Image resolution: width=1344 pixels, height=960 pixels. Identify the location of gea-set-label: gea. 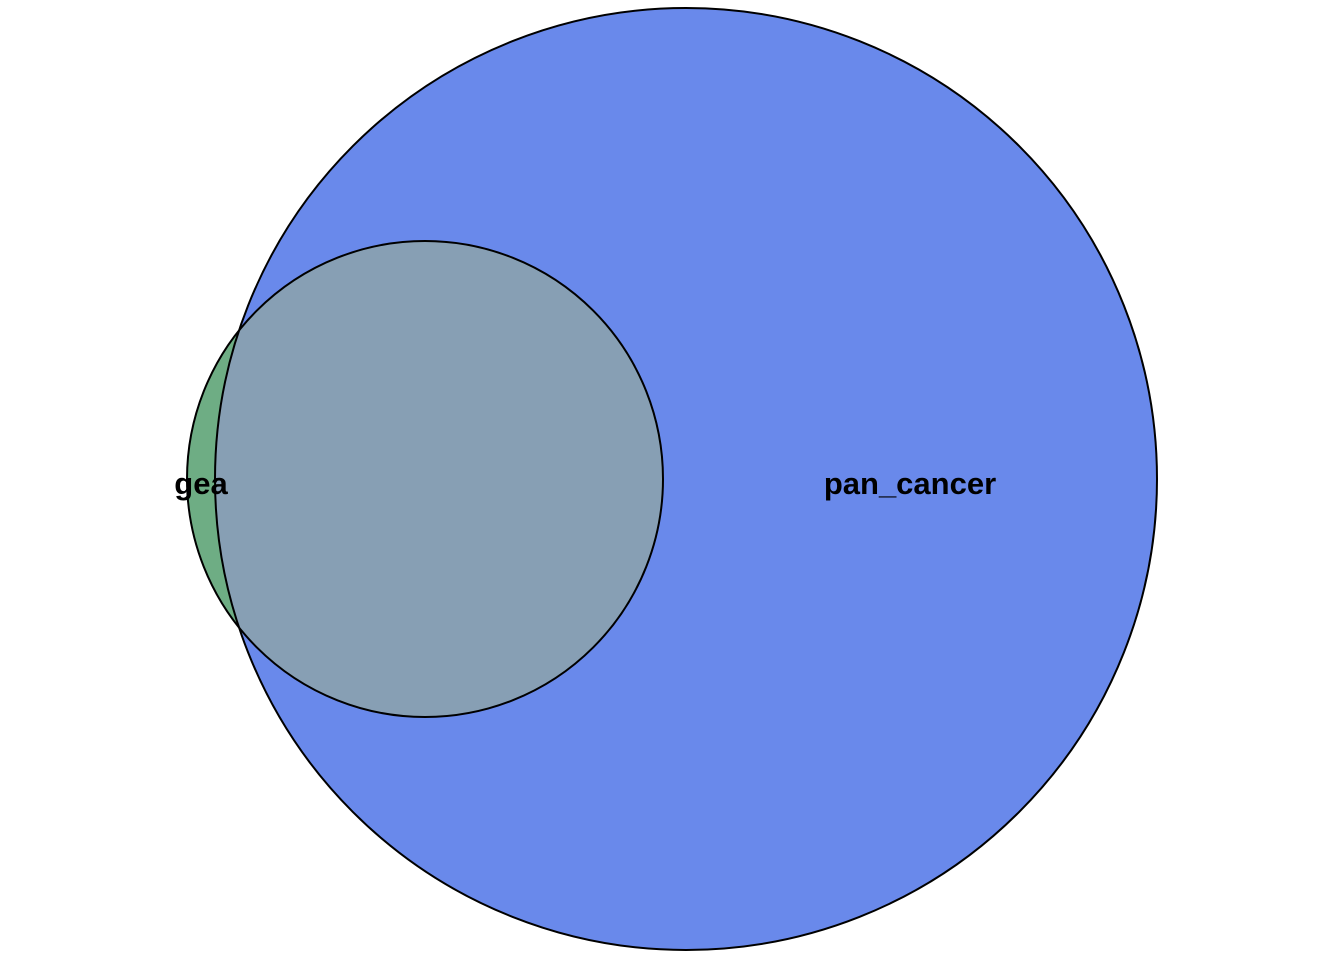
(201, 483).